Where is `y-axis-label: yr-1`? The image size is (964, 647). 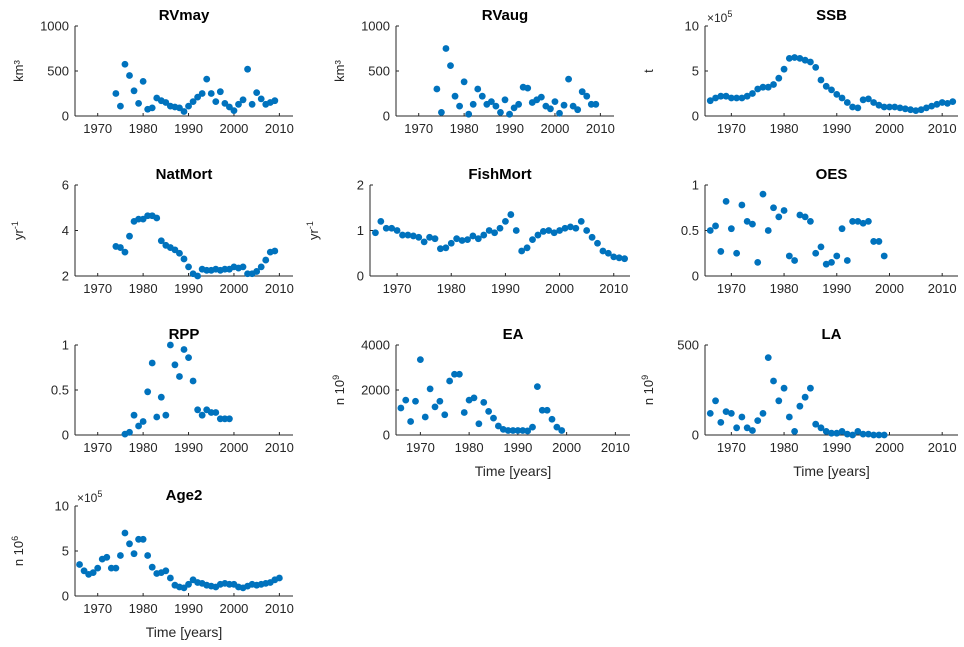
y-axis-label: yr-1 is located at coordinates (313, 230).